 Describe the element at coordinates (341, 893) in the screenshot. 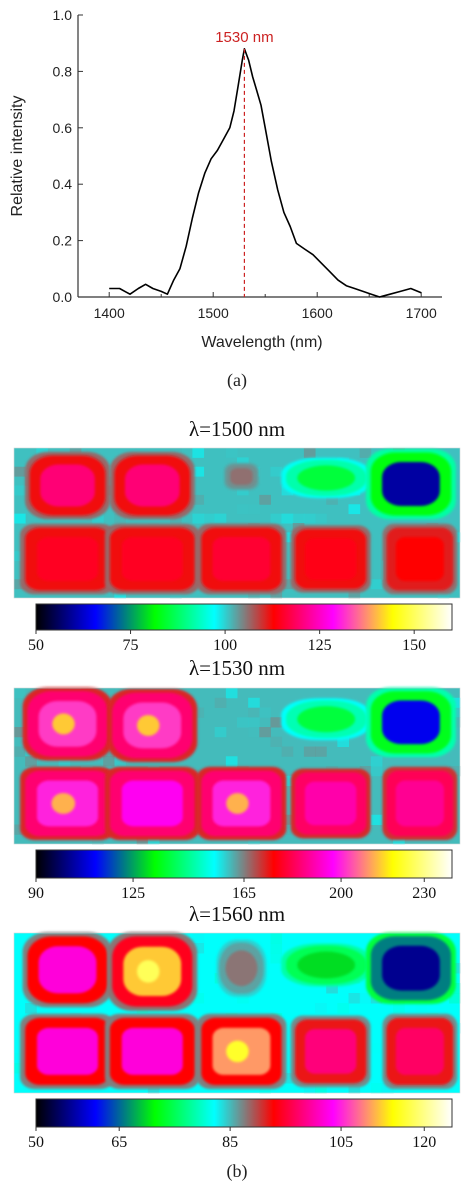

I see `colorbar-tick-label: 200` at that location.